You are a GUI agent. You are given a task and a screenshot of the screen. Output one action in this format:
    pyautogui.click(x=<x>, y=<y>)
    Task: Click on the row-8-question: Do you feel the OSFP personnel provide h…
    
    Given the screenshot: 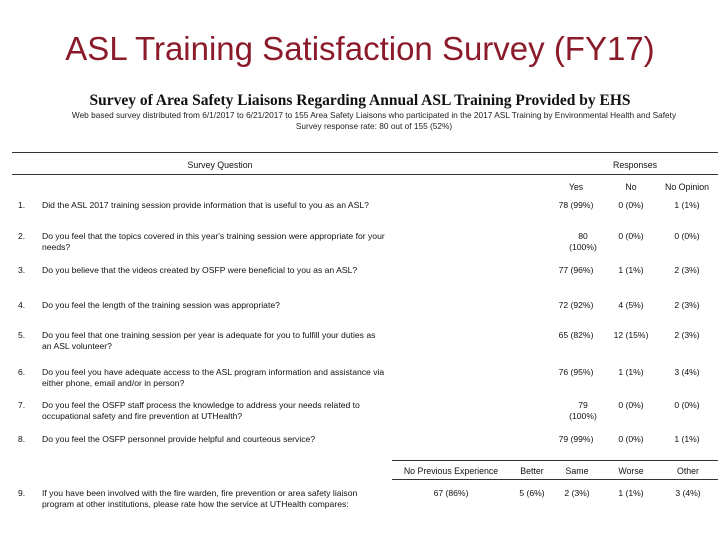 What is the action you would take?
    pyautogui.click(x=179, y=439)
    